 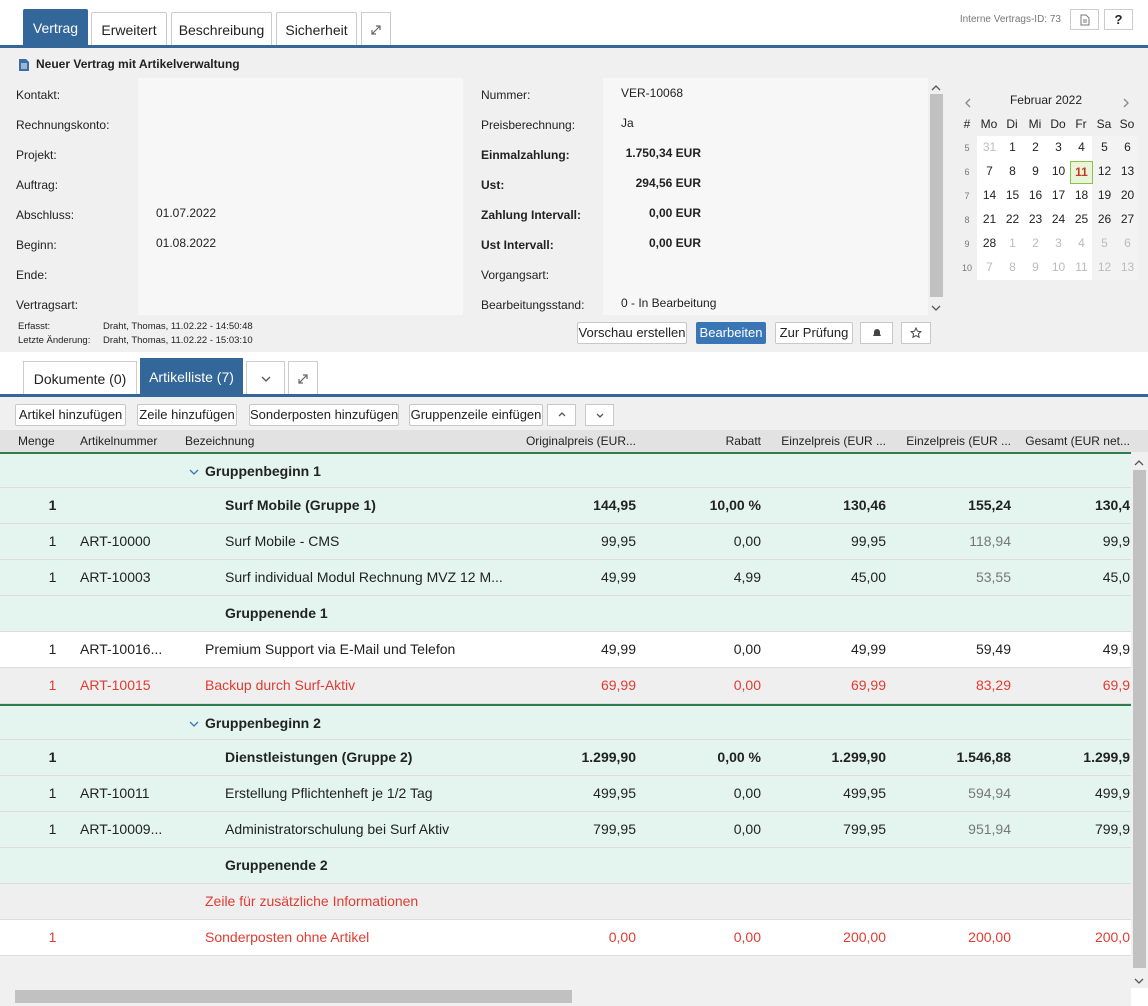 What do you see at coordinates (221, 29) in the screenshot?
I see `tab: Beschreibung` at bounding box center [221, 29].